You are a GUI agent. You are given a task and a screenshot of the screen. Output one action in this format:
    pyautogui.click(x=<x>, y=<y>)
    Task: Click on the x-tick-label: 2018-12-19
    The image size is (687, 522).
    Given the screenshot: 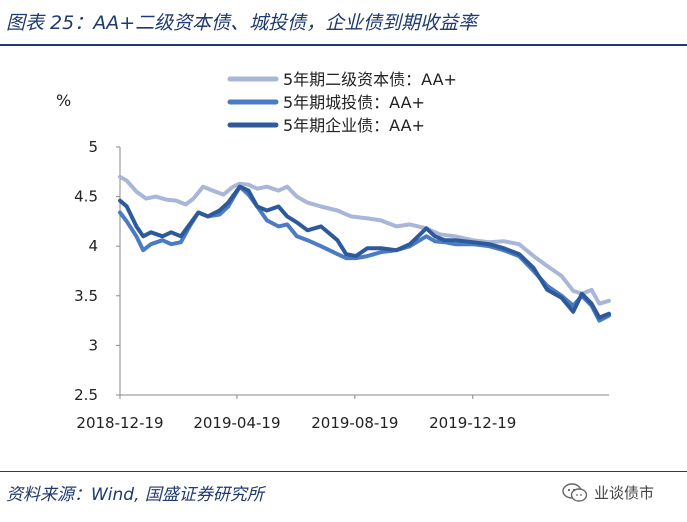 What is the action you would take?
    pyautogui.click(x=119, y=423)
    